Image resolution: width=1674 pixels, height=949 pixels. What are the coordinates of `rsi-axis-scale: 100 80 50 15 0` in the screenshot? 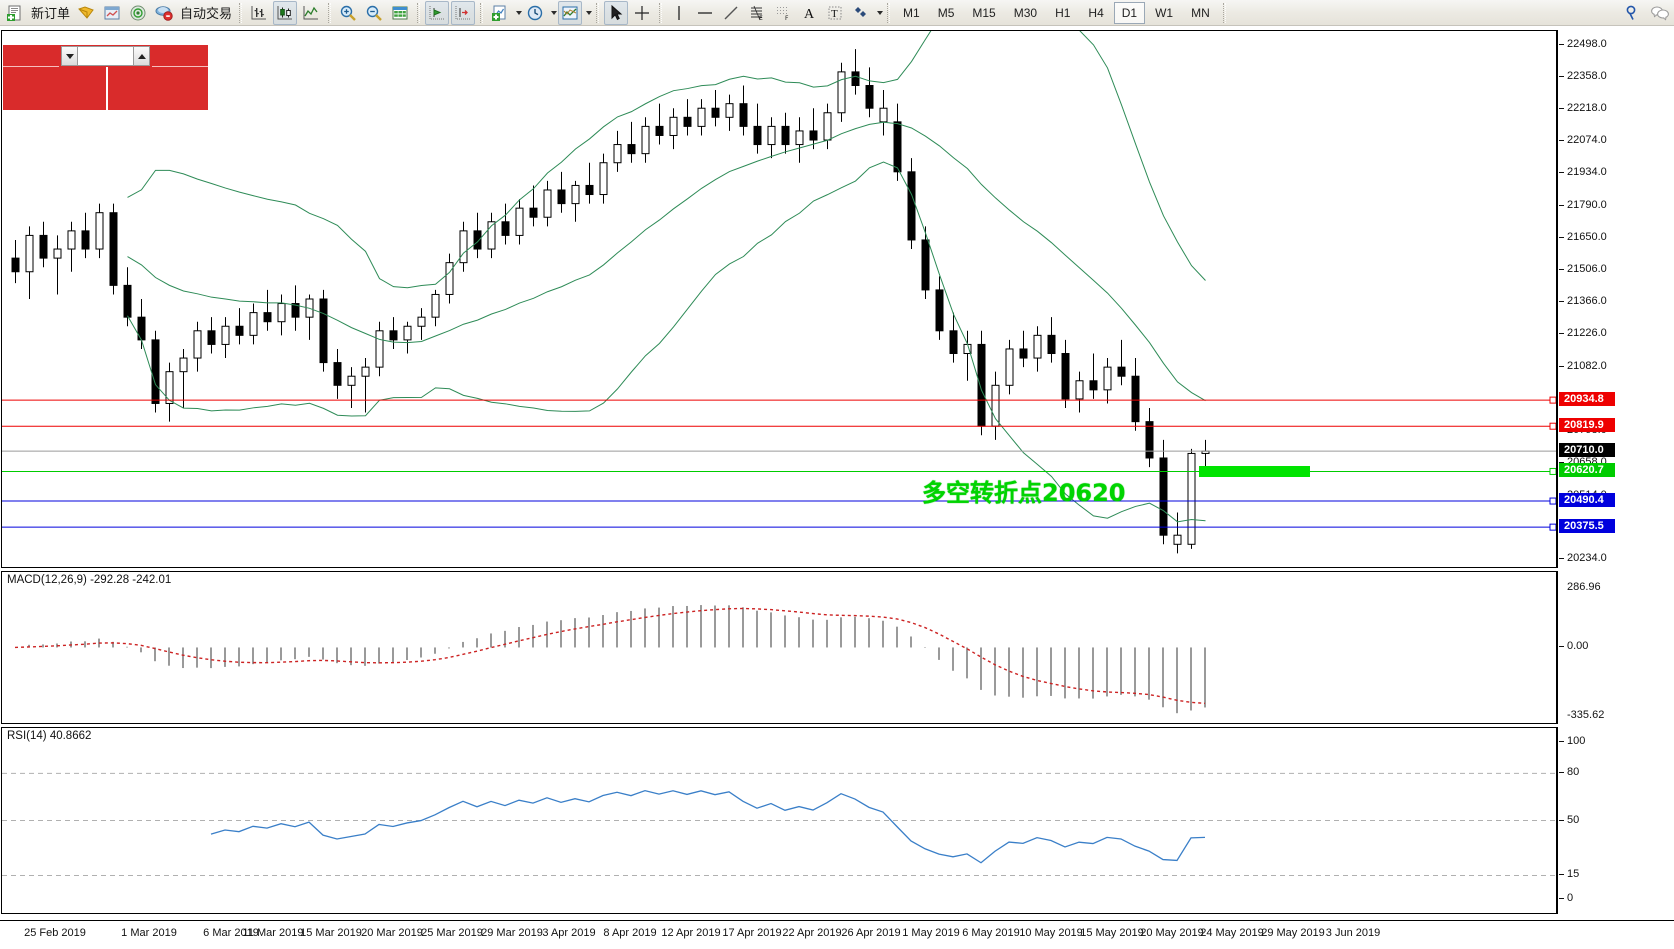 It's located at (1615, 820).